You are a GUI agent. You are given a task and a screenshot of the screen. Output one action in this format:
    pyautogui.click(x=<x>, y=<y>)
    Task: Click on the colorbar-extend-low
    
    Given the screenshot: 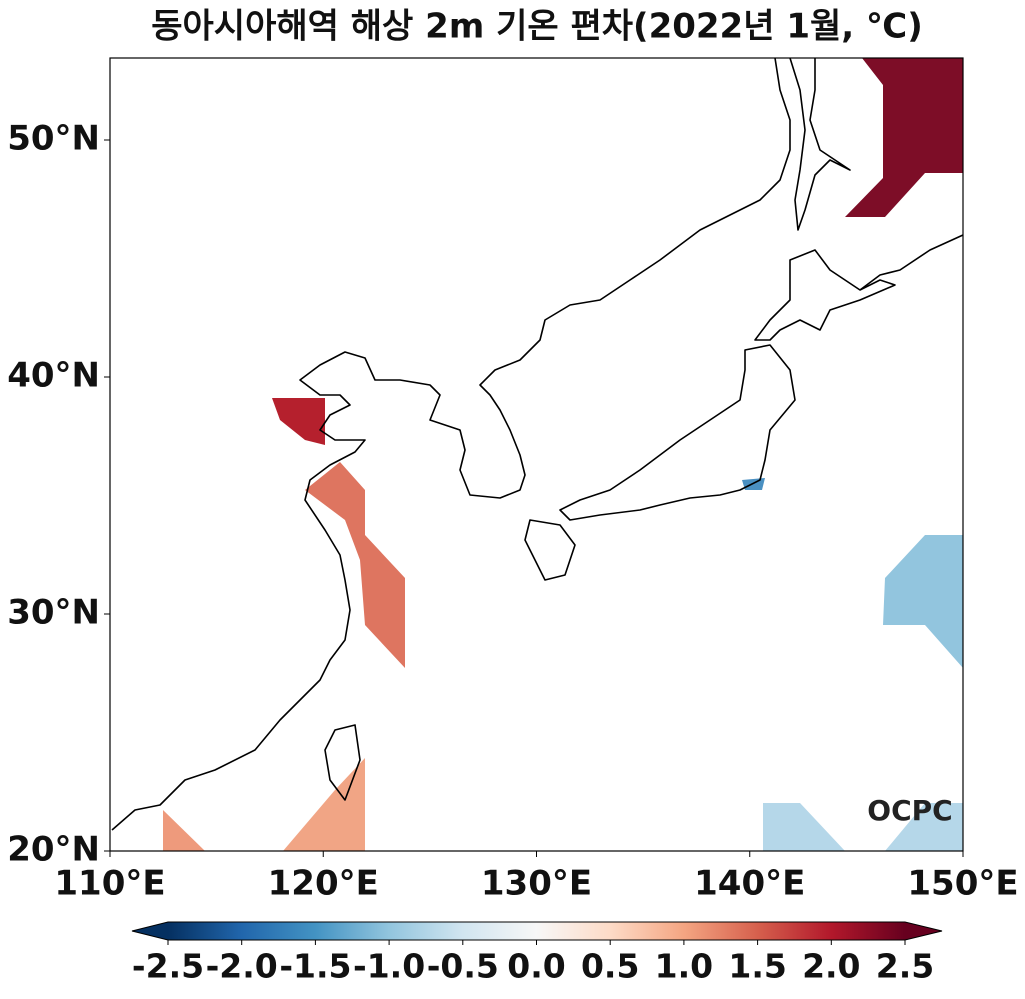 What is the action you would take?
    pyautogui.click(x=150, y=931)
    